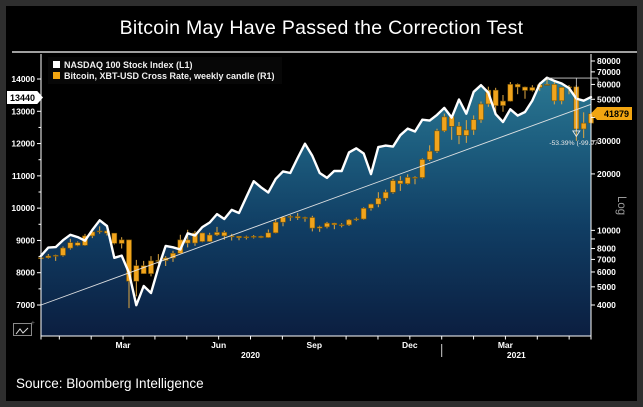  Describe the element at coordinates (609, 99) in the screenshot. I see `svg-text: 50000` at that location.